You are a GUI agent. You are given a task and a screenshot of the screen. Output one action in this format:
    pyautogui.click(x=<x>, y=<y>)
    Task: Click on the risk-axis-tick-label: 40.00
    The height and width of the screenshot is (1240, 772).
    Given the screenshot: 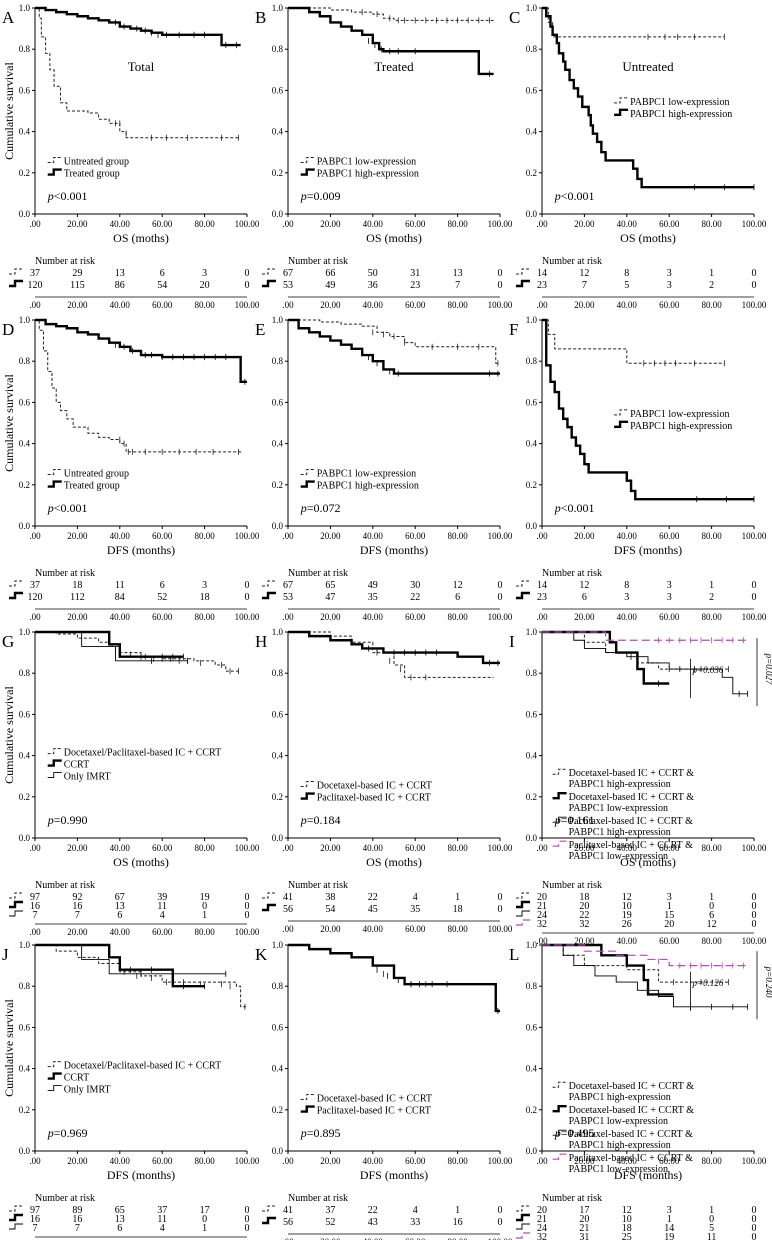 What is the action you would take?
    pyautogui.click(x=373, y=617)
    